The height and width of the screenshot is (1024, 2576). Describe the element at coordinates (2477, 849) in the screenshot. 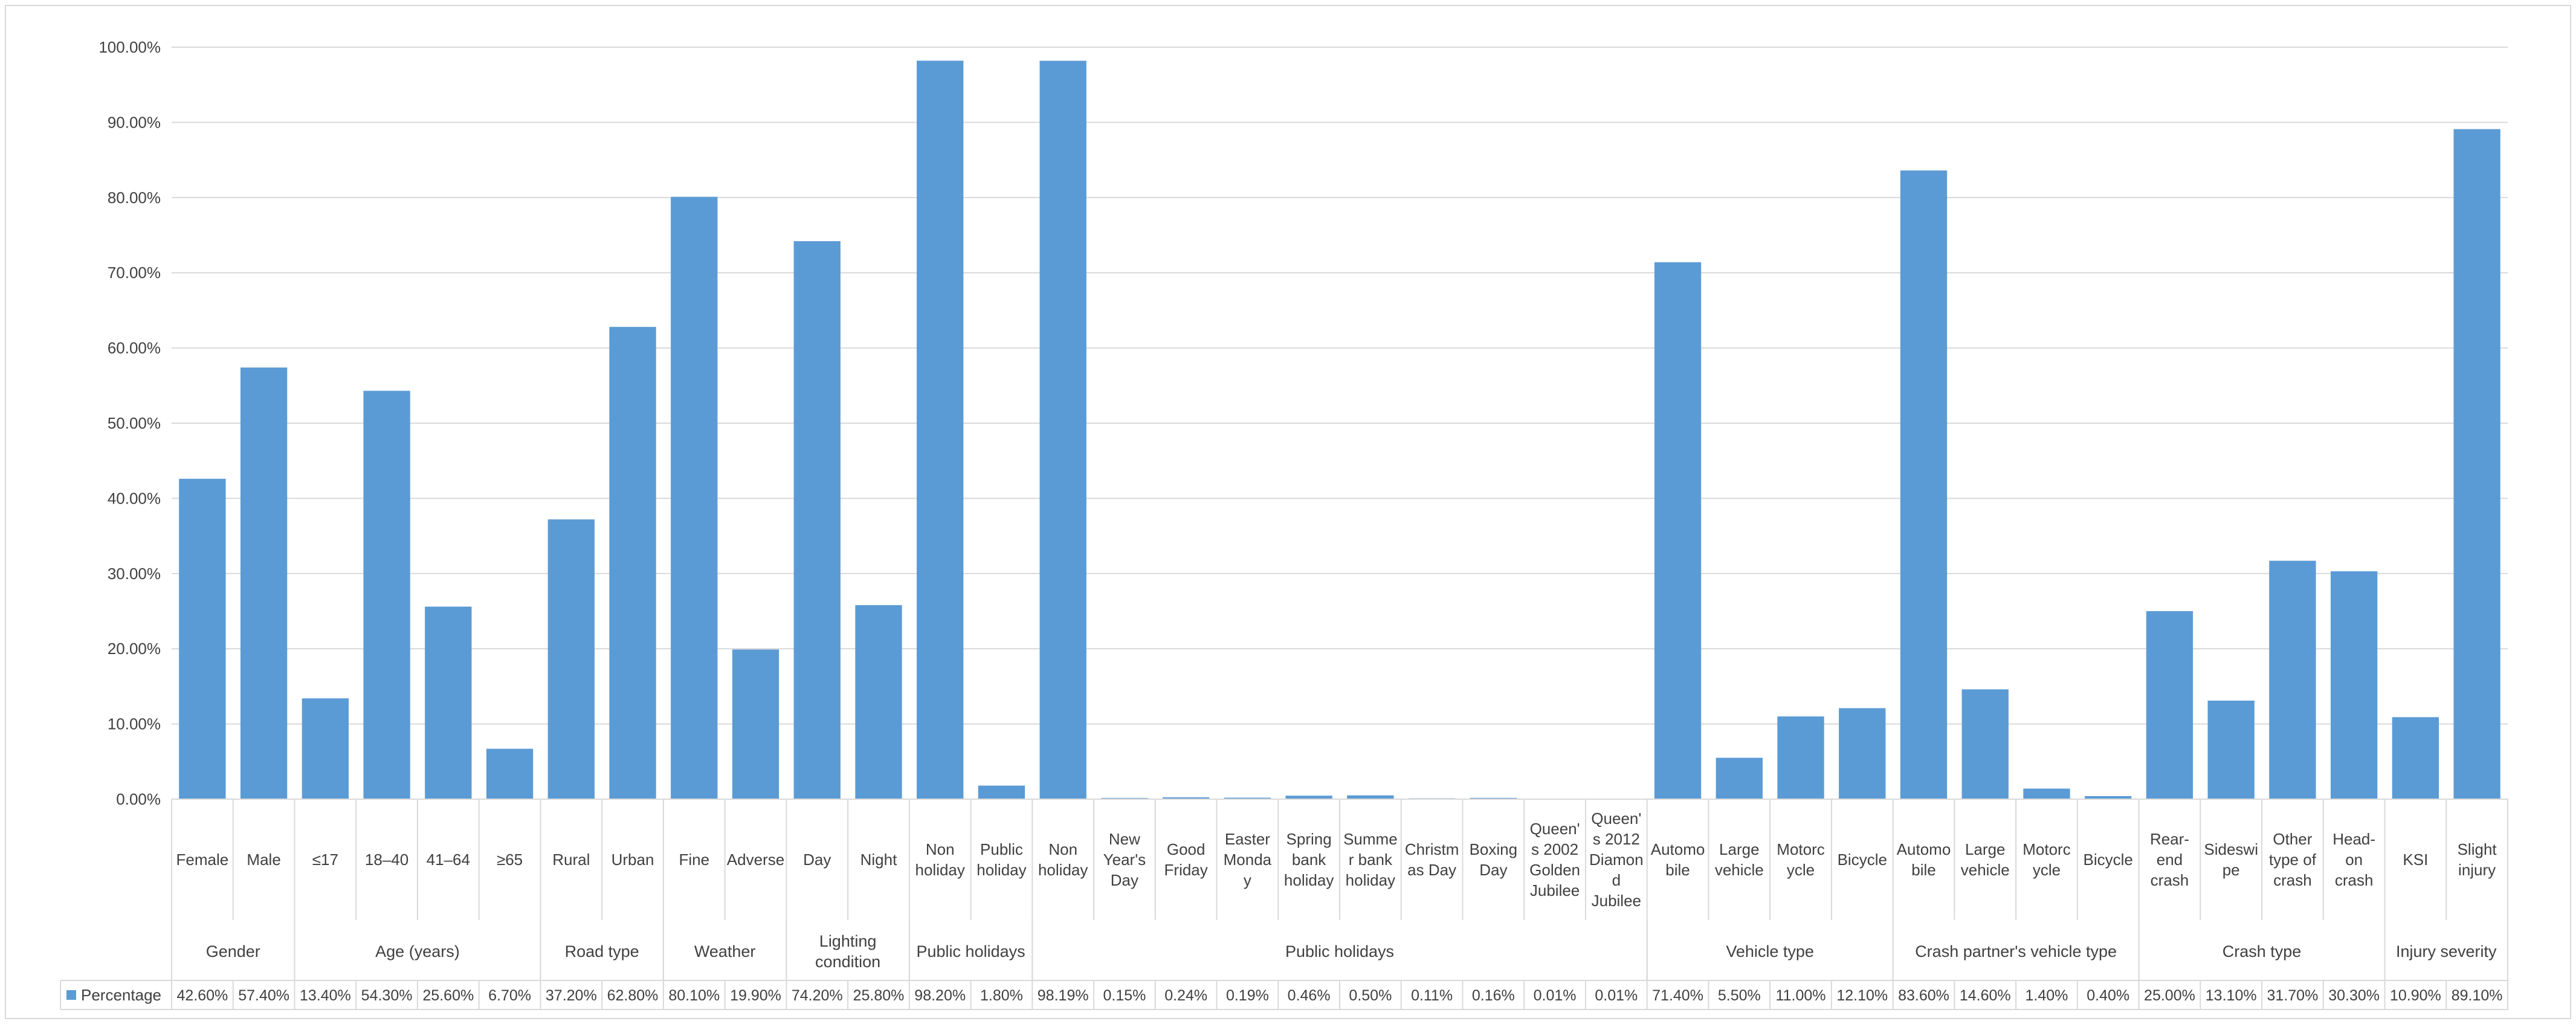

I see `category-label: Slight` at that location.